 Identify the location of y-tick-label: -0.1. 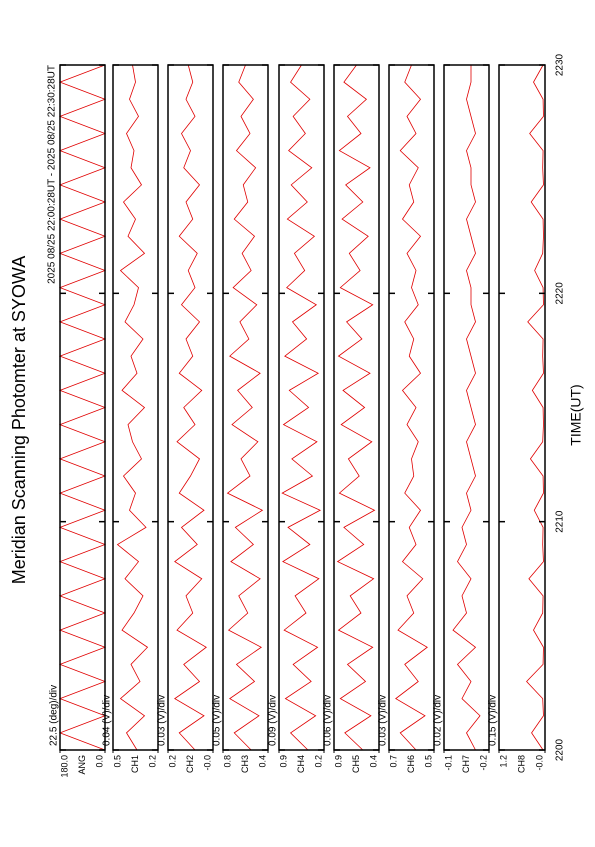
(448, 763).